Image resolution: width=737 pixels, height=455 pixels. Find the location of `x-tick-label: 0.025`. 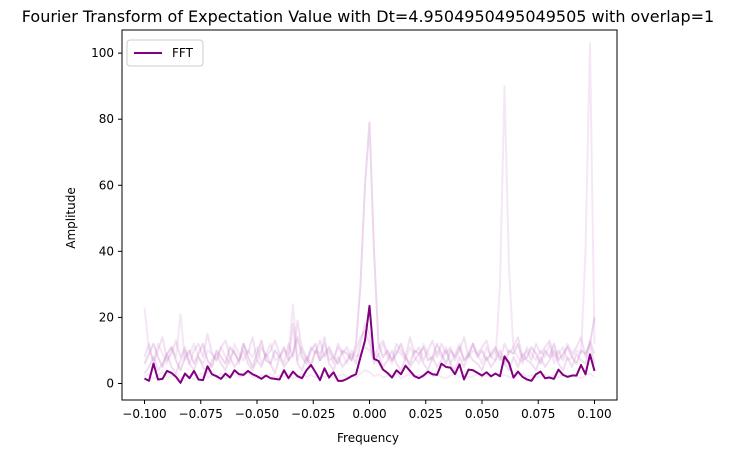

x-tick-label: 0.025 is located at coordinates (426, 414).